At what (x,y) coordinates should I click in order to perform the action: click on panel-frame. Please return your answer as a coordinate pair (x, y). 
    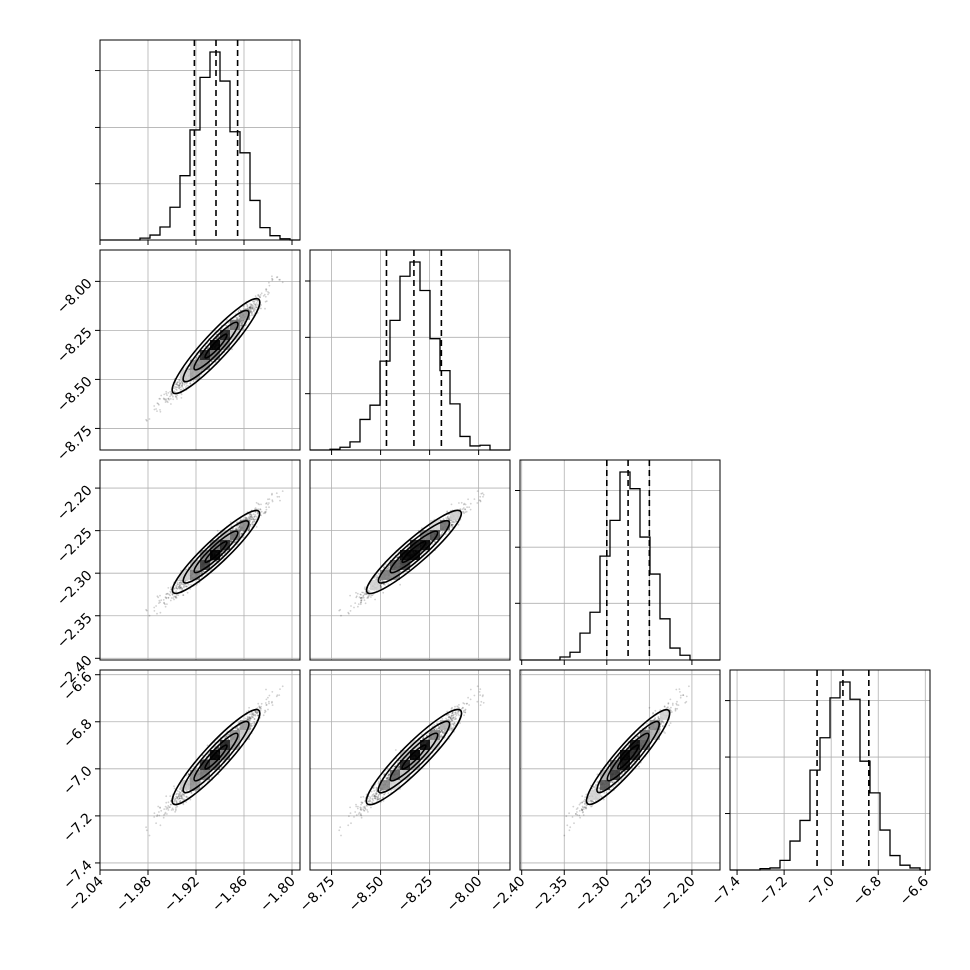
    Looking at the image, I should click on (200, 140).